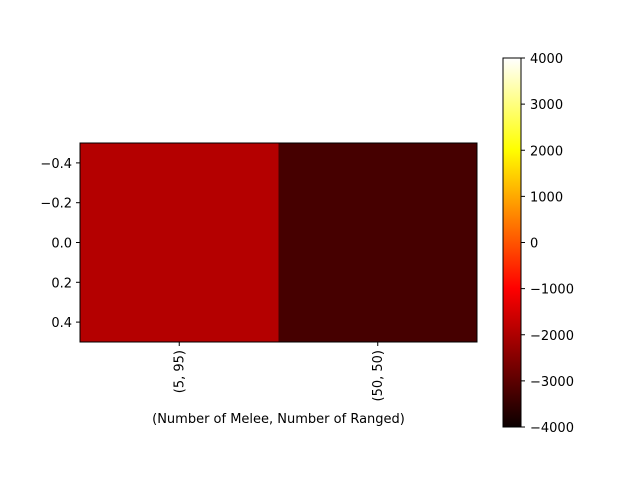 The width and height of the screenshot is (640, 480). I want to click on colorbar-tick-label: 1000, so click(546, 197).